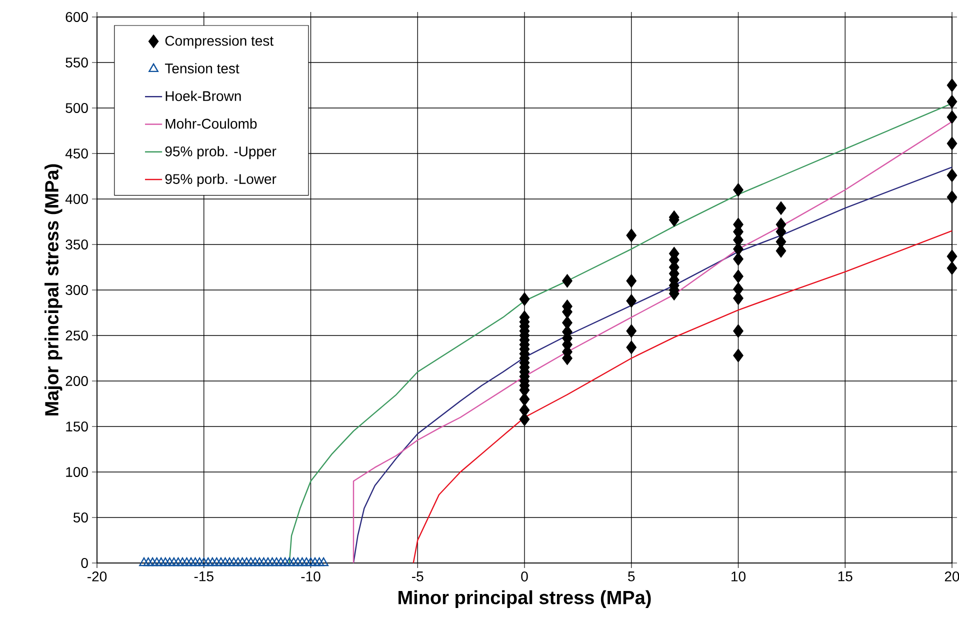  Describe the element at coordinates (524, 599) in the screenshot. I see `x-axis-title: Minor principal stress (MPa)` at that location.